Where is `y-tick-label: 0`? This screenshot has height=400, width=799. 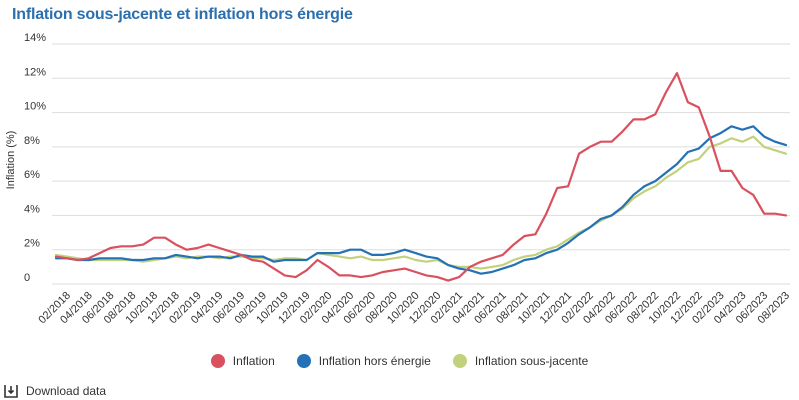 y-tick-label: 0 is located at coordinates (27, 278).